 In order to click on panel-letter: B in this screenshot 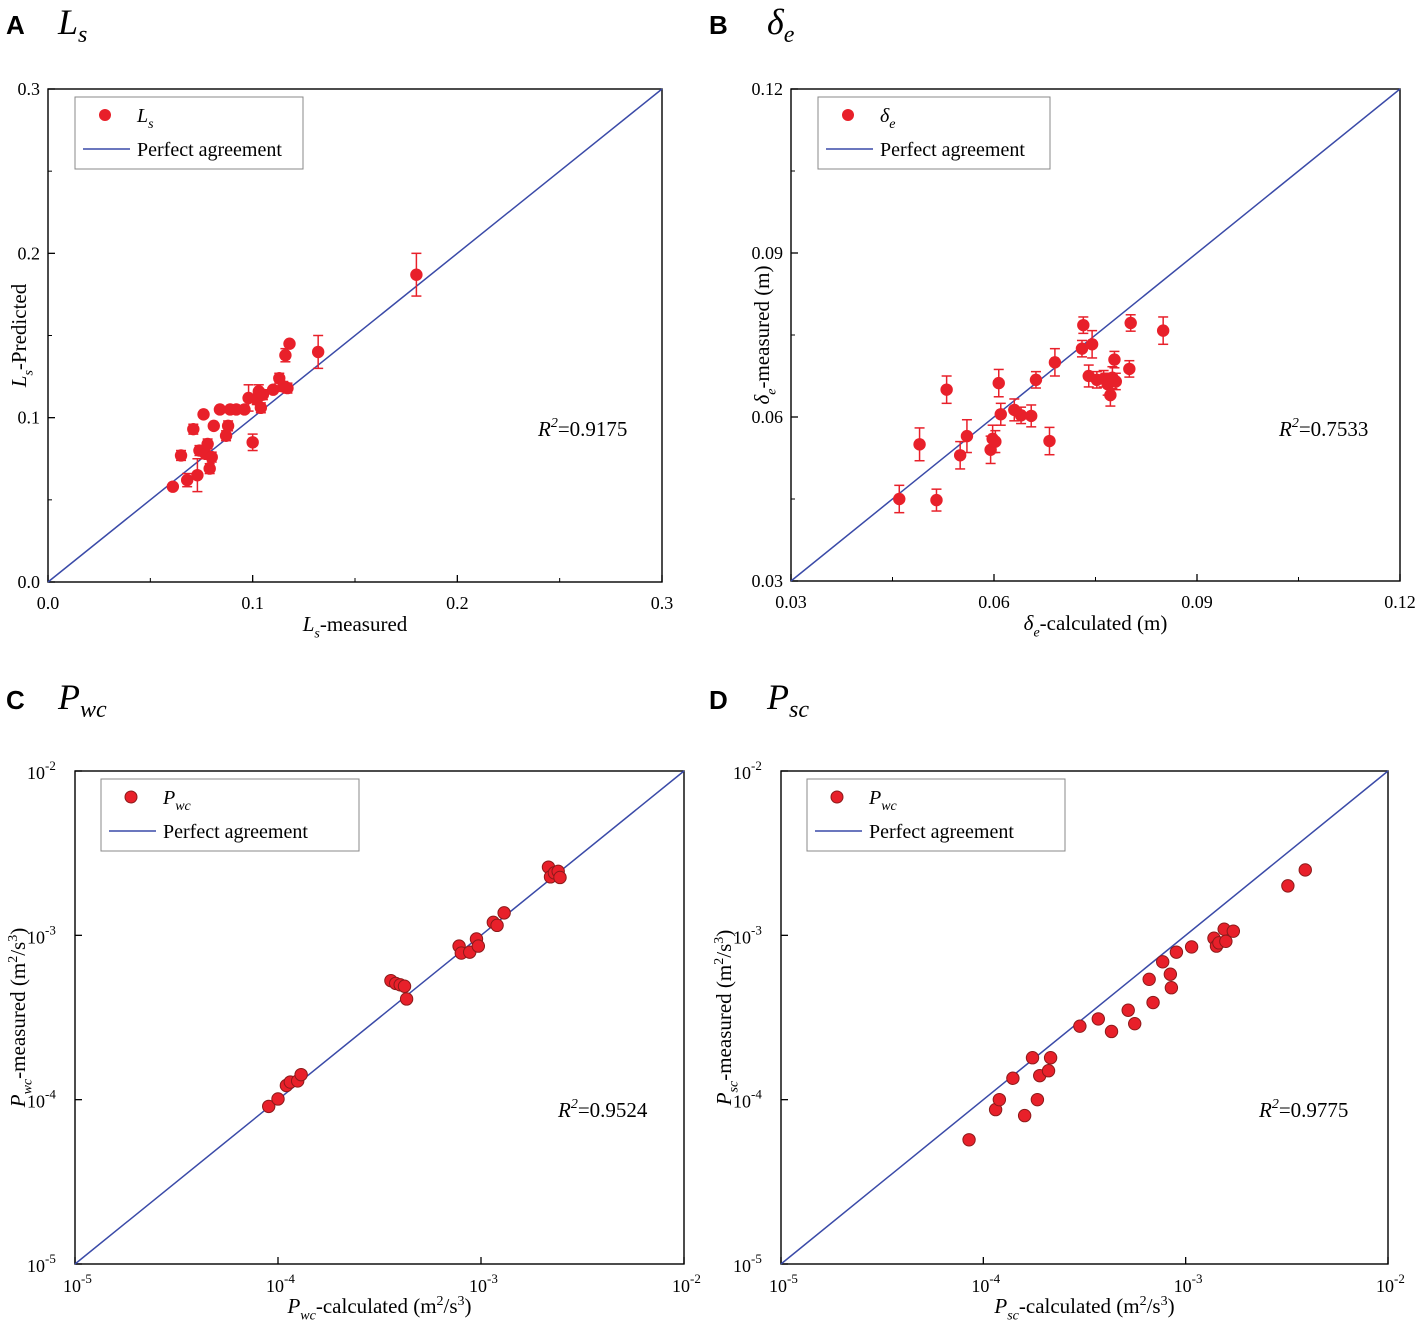, I will do `click(718, 25)`.